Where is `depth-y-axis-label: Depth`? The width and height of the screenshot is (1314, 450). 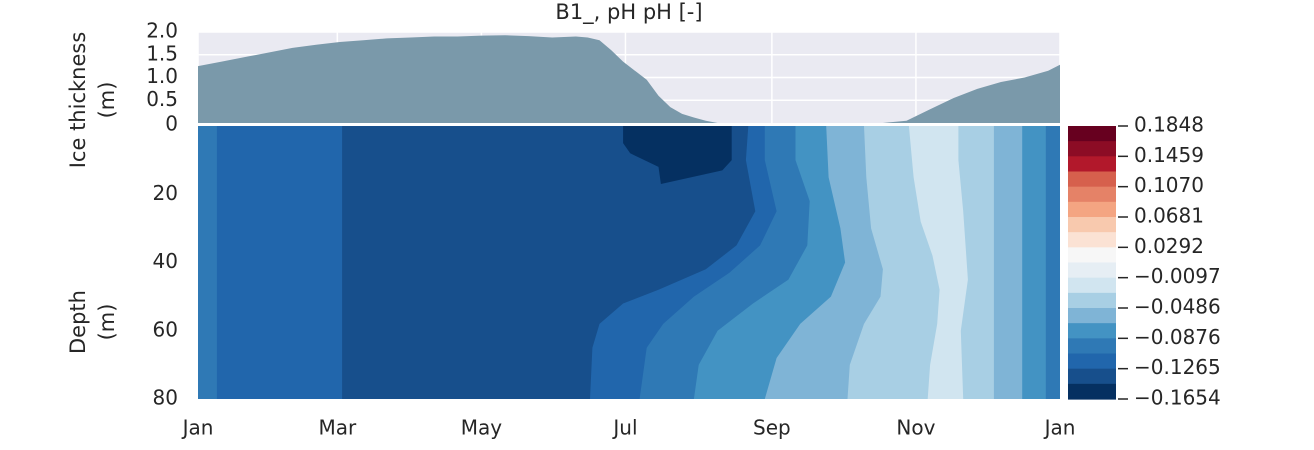 depth-y-axis-label: Depth is located at coordinates (78, 322).